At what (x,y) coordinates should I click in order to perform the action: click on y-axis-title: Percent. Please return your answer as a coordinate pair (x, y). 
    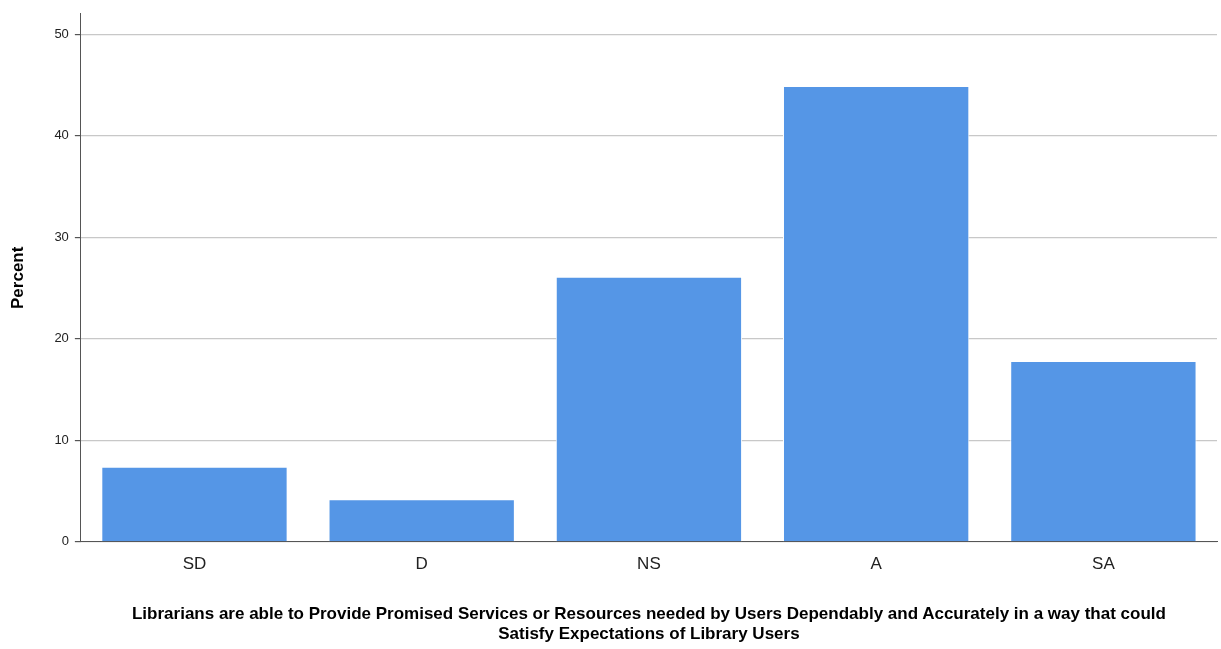
    Looking at the image, I should click on (17, 277).